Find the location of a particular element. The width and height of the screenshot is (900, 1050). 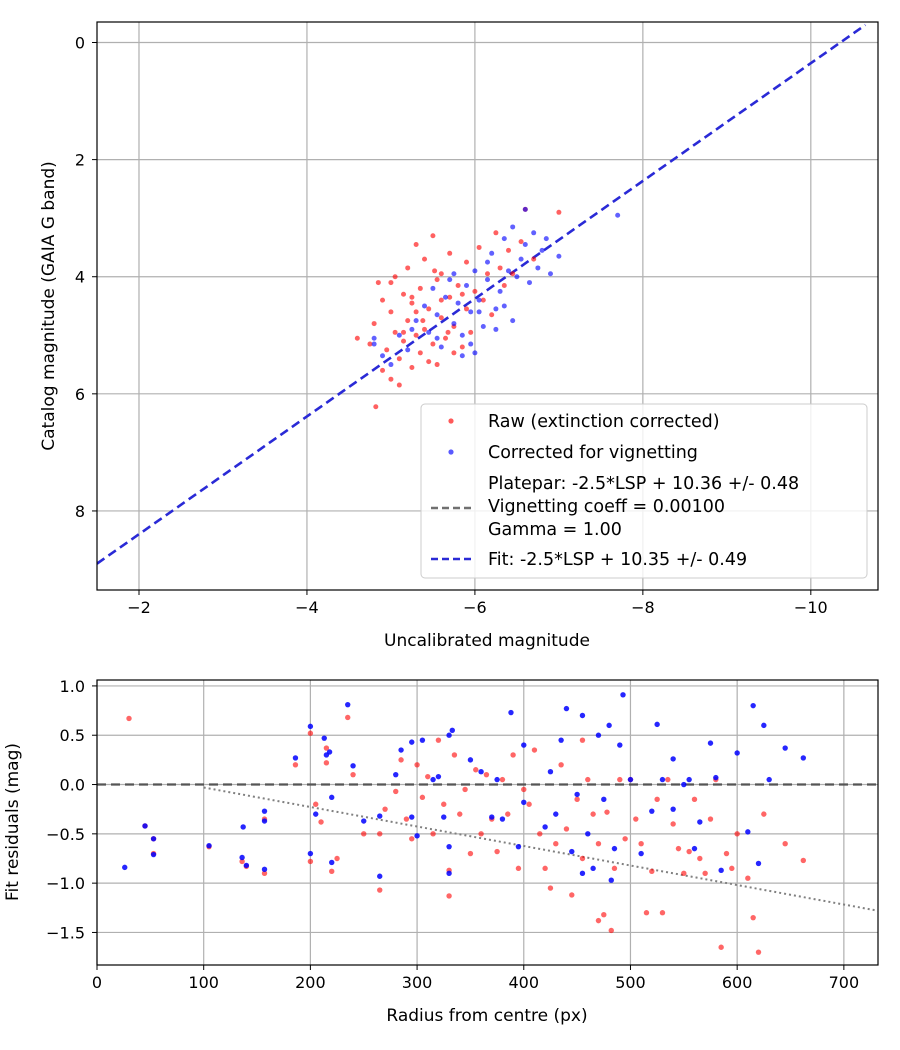

bottom-y-tick-label: −1.0 is located at coordinates (65, 883).